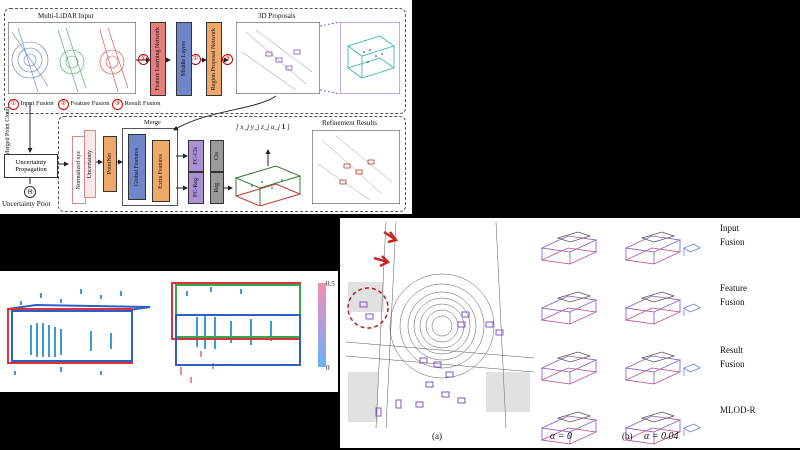 Image resolution: width=800 pixels, height=450 pixels. I want to click on uncertainty-visualization: 0.5 0, so click(169, 331).